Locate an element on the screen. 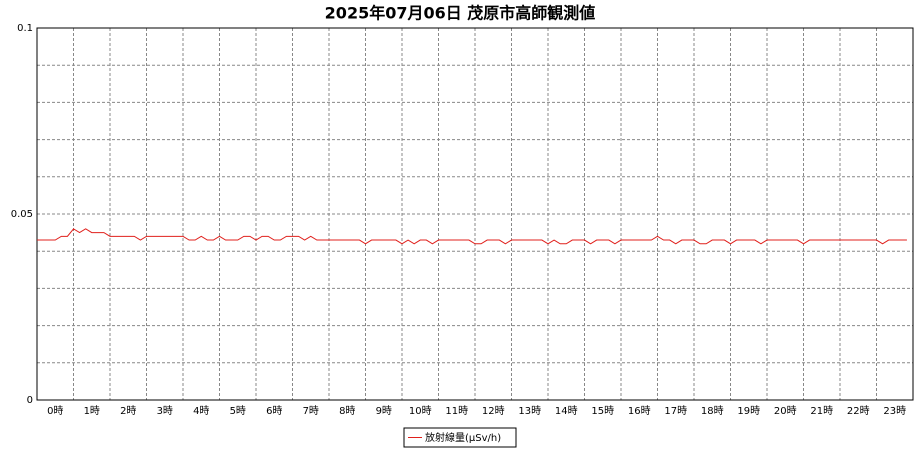  x-tick-label: 11時 is located at coordinates (456, 411).